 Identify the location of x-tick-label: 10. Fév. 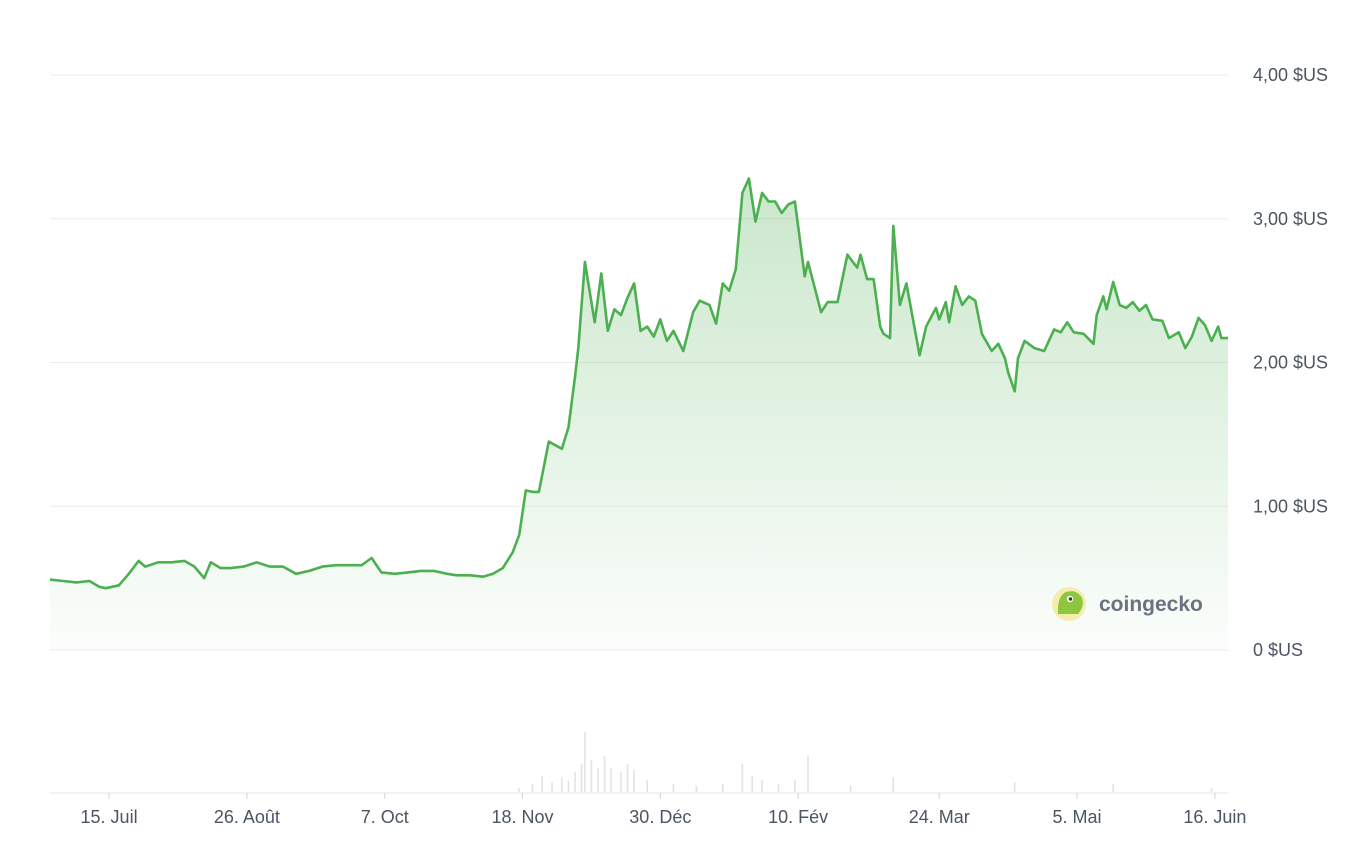
(798, 817).